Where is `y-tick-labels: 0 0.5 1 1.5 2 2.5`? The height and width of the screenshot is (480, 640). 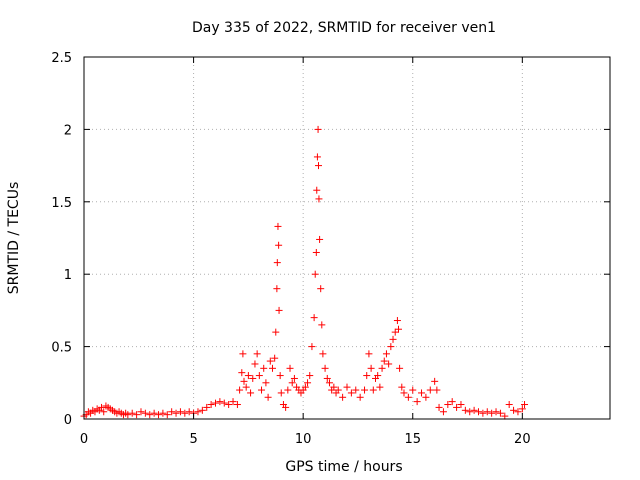
y-tick-labels: 0 0.5 1 1.5 2 2.5 is located at coordinates (61, 239).